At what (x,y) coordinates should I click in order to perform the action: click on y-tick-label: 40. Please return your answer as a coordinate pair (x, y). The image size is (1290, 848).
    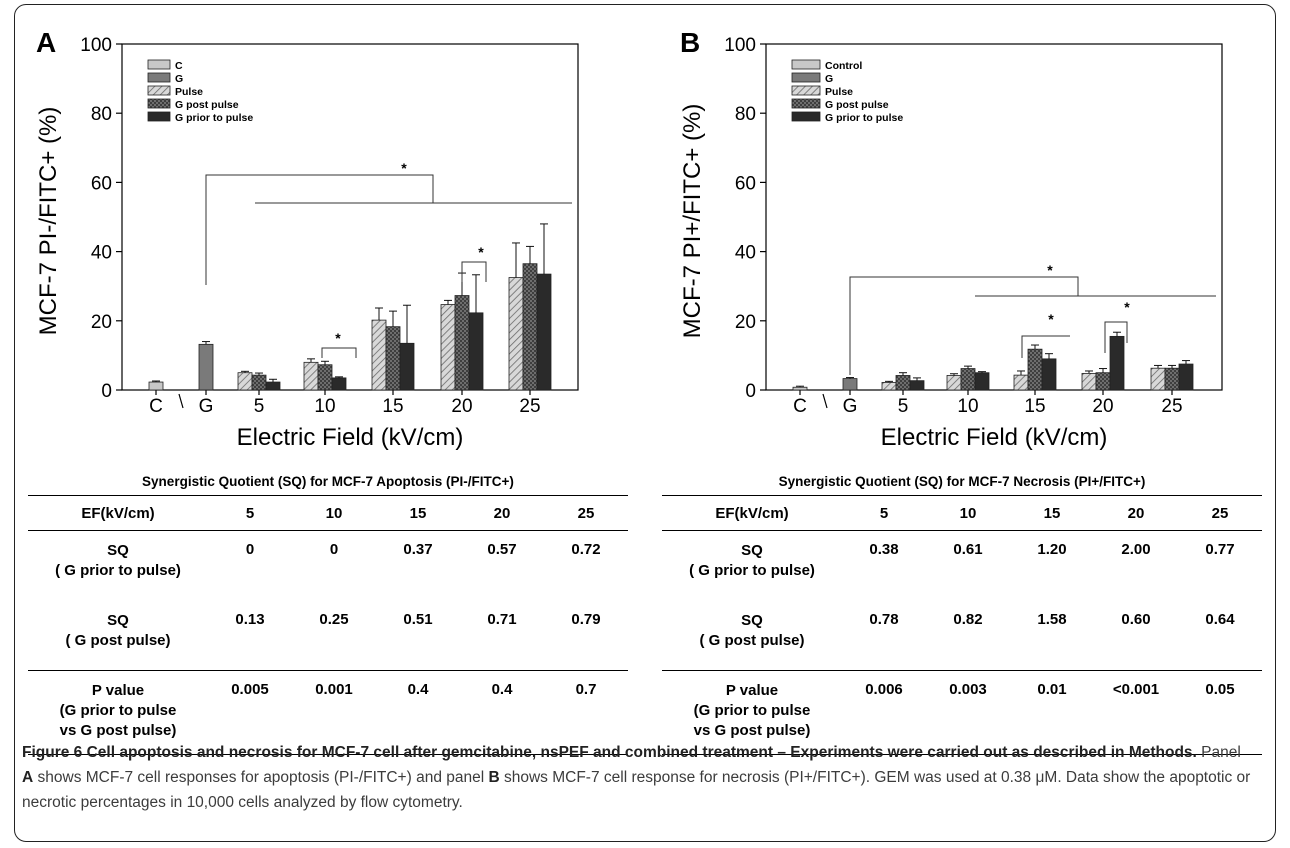
    Looking at the image, I should click on (745, 253).